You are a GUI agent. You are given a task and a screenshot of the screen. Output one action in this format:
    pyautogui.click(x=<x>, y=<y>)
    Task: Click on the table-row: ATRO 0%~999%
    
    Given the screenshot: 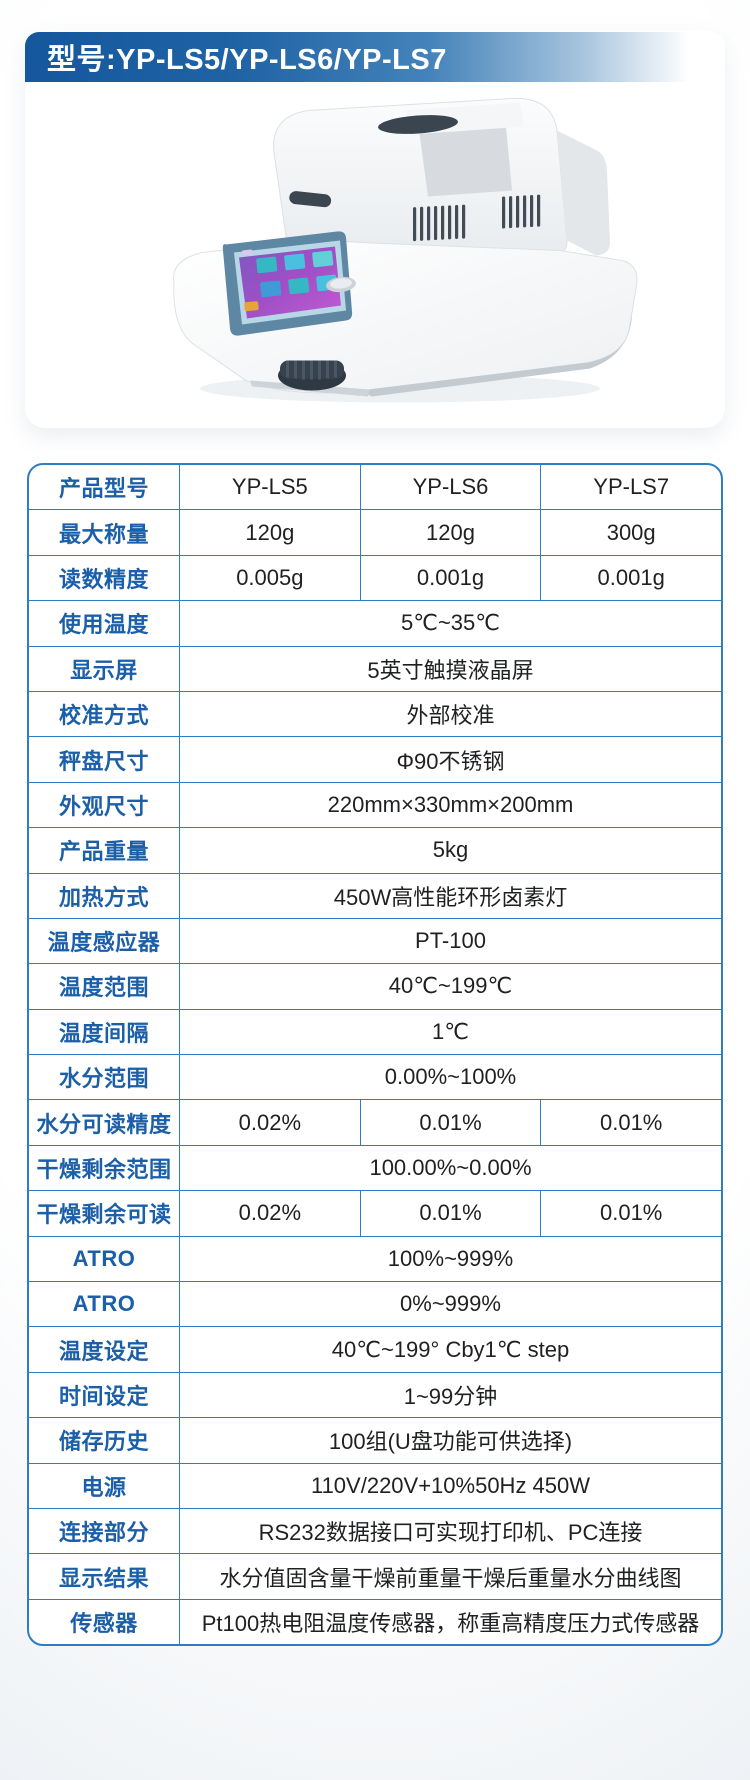 What is the action you would take?
    pyautogui.click(x=375, y=1304)
    